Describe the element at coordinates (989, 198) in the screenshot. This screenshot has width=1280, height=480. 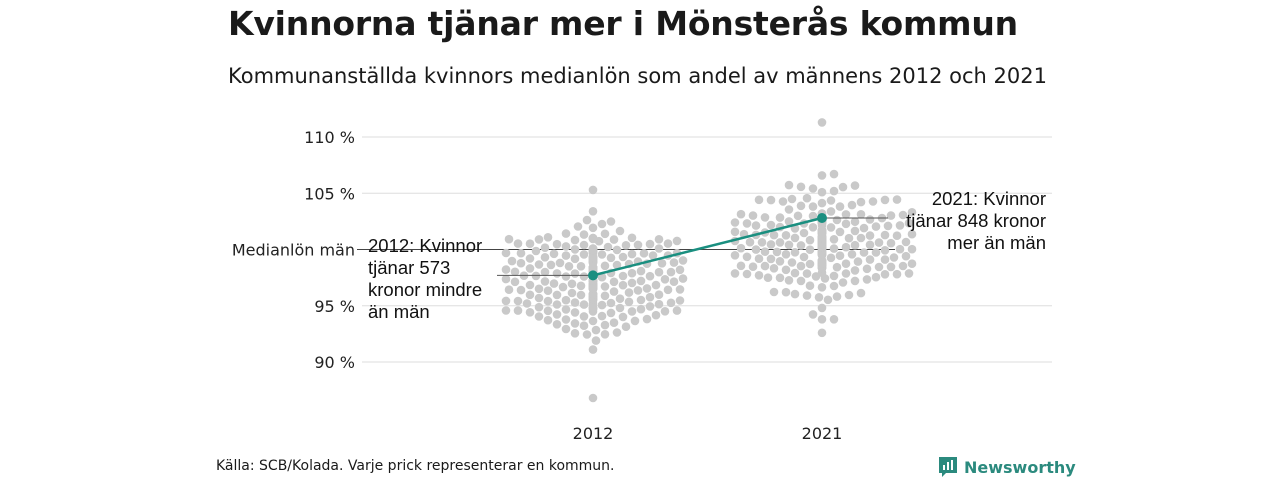
I see `annotation-2021-line: 2021: Kvinnor` at that location.